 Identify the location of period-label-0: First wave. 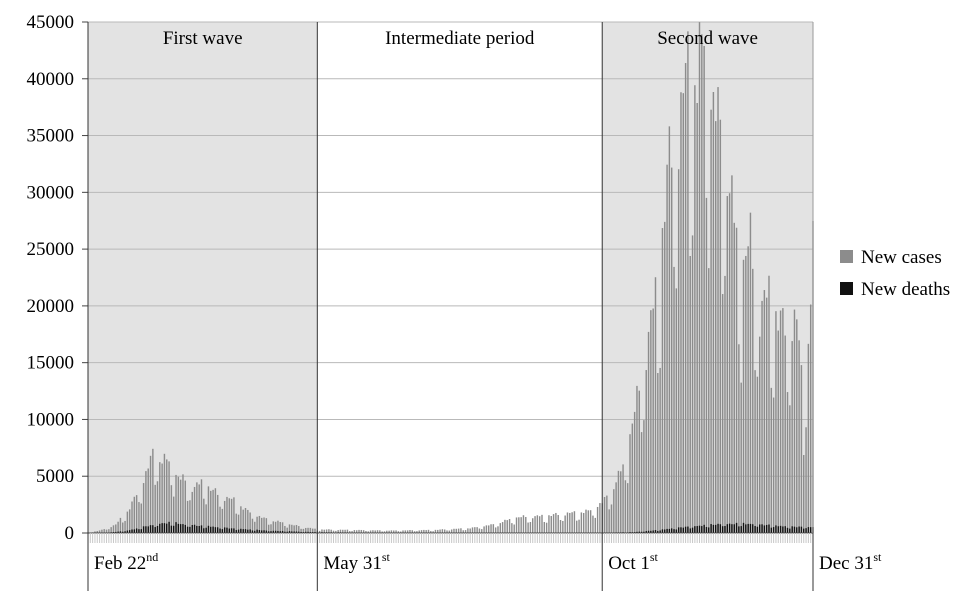
(203, 38).